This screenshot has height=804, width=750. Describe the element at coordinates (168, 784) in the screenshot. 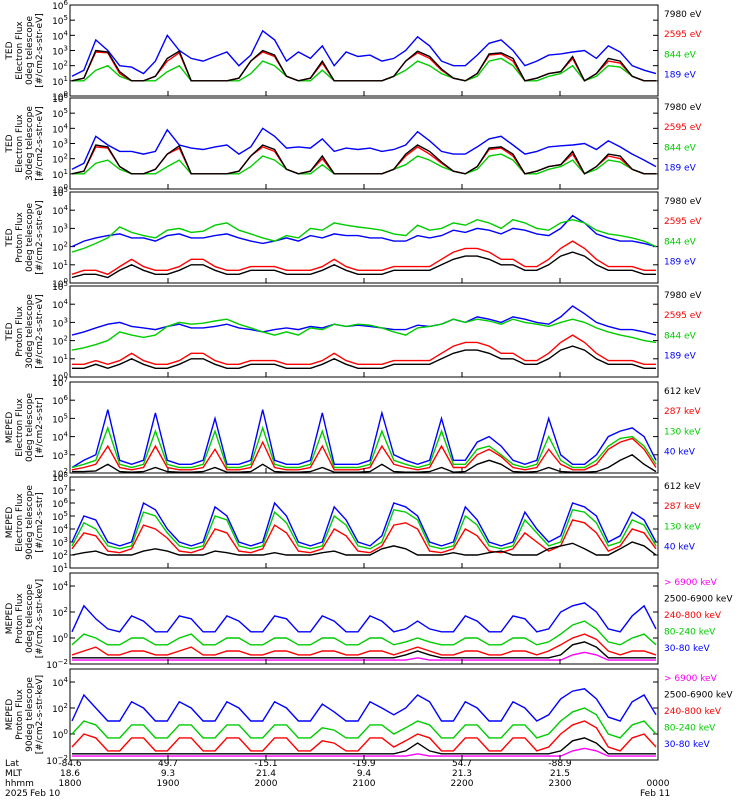

I see `x-tick-label: 1900` at that location.